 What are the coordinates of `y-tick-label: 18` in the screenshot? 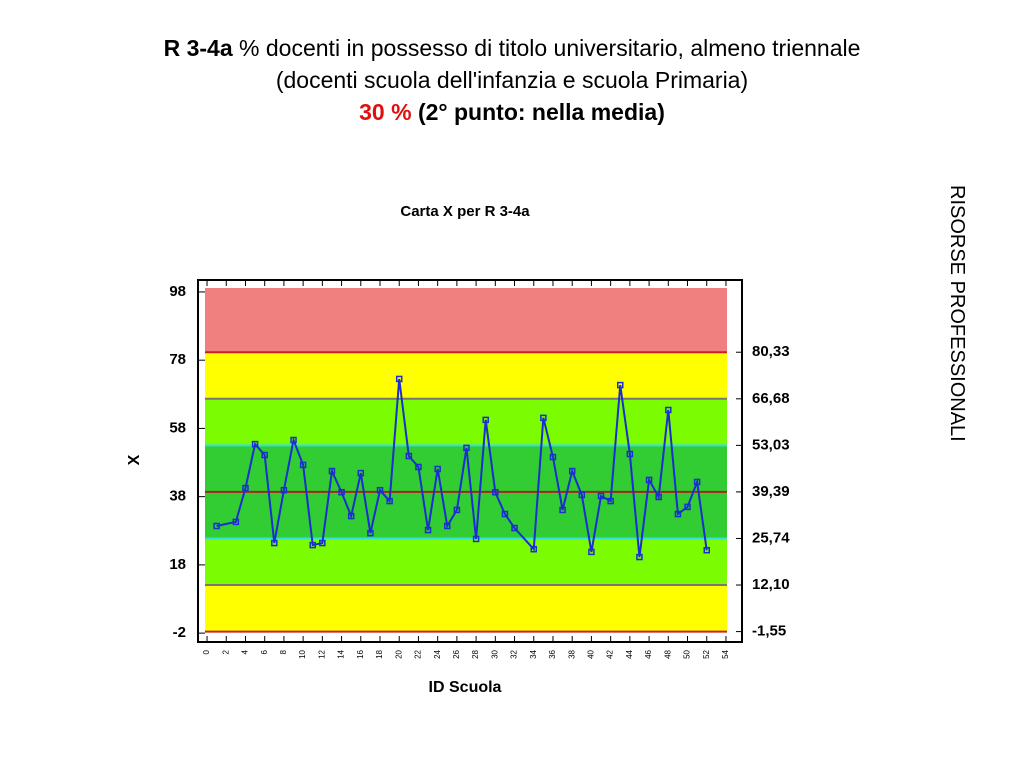 It's located at (177, 564).